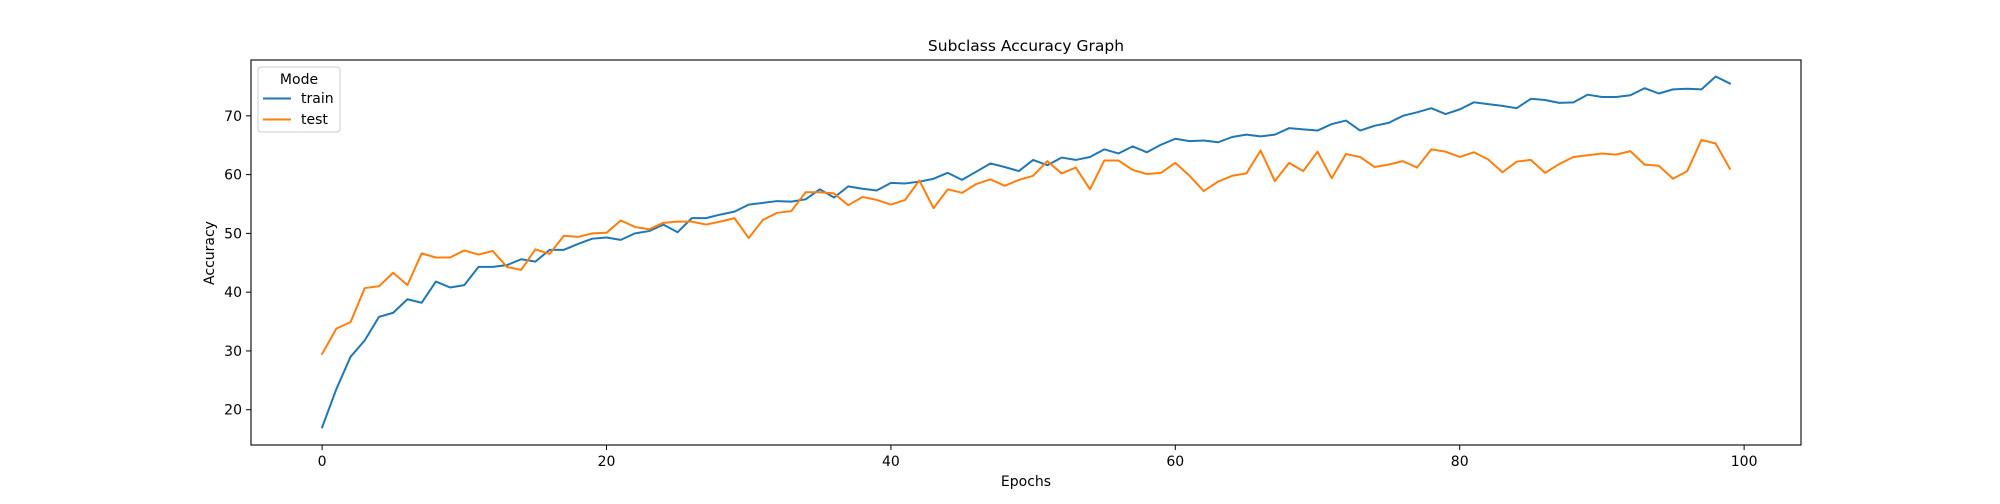 The height and width of the screenshot is (504, 2000). What do you see at coordinates (233, 234) in the screenshot?
I see `y-tick-label: 50` at bounding box center [233, 234].